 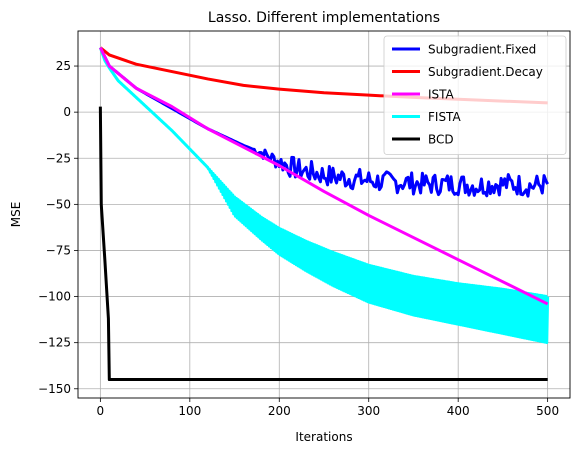 I want to click on chart-title: Lasso. Different implementations, so click(x=324, y=18).